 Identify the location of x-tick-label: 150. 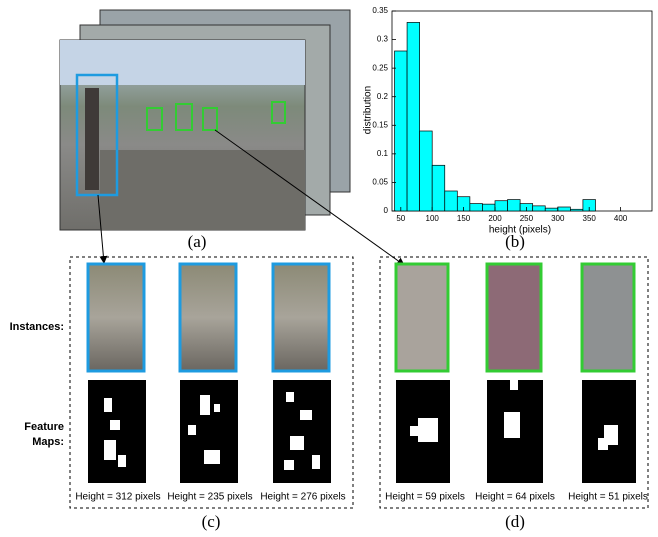
(464, 218).